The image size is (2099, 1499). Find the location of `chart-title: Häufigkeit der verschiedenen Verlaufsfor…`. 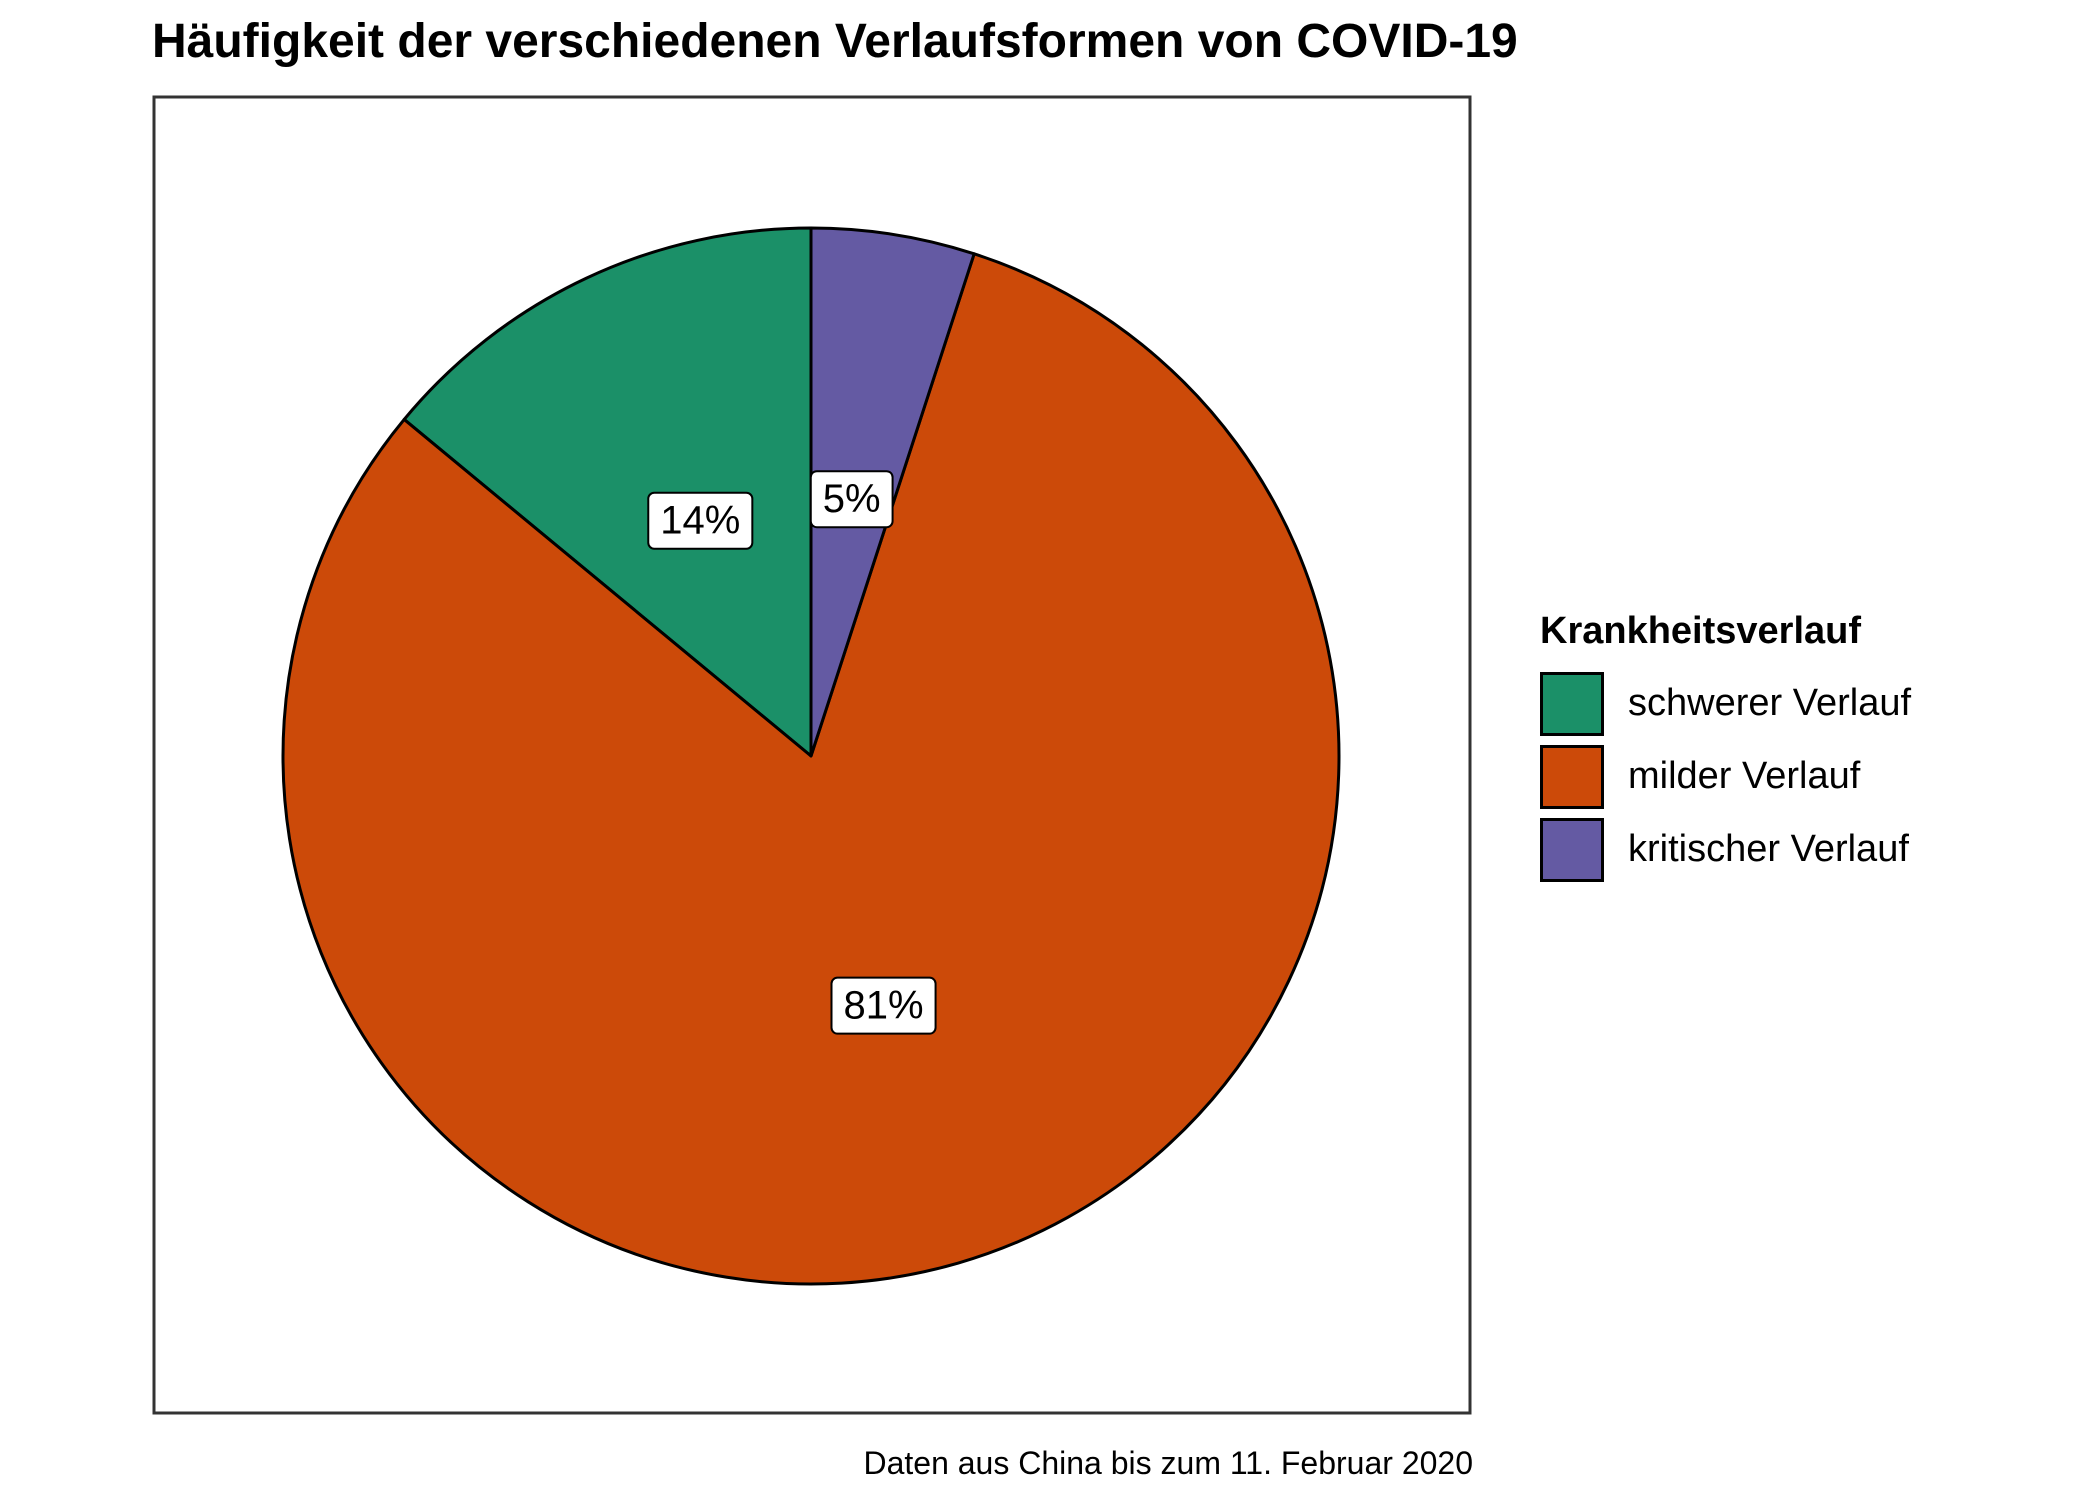

chart-title: Häufigkeit der verschiedenen Verlaufsfor… is located at coordinates (835, 41).